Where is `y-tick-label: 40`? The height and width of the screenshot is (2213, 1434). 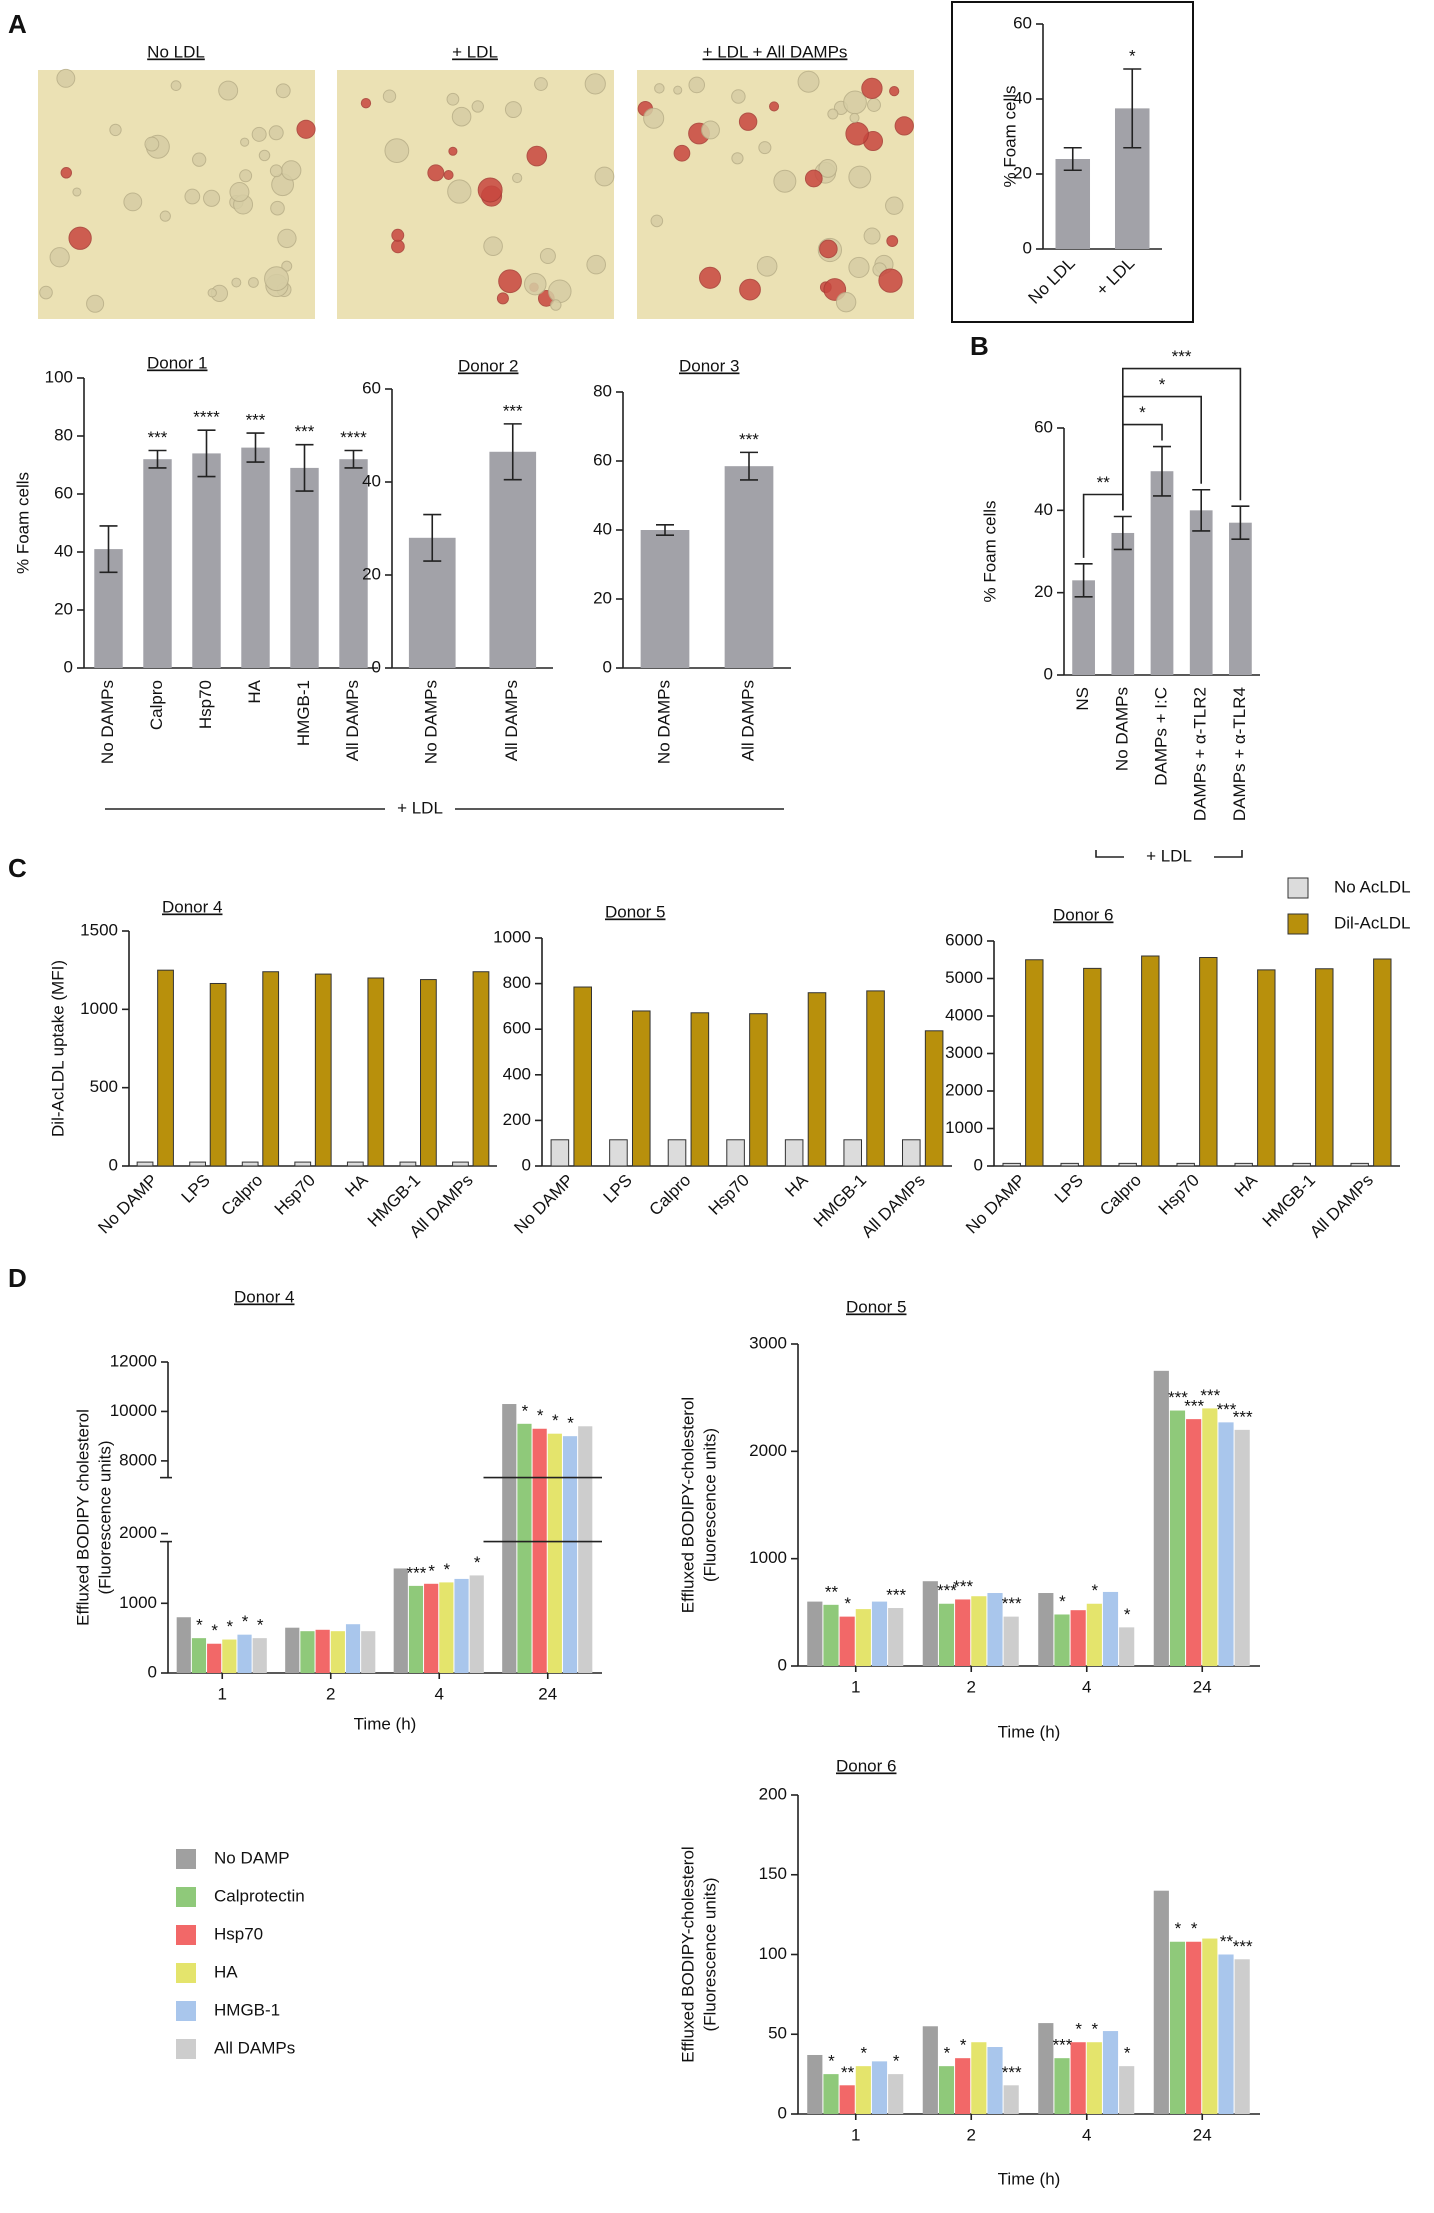
y-tick-label: 40 is located at coordinates (1043, 509).